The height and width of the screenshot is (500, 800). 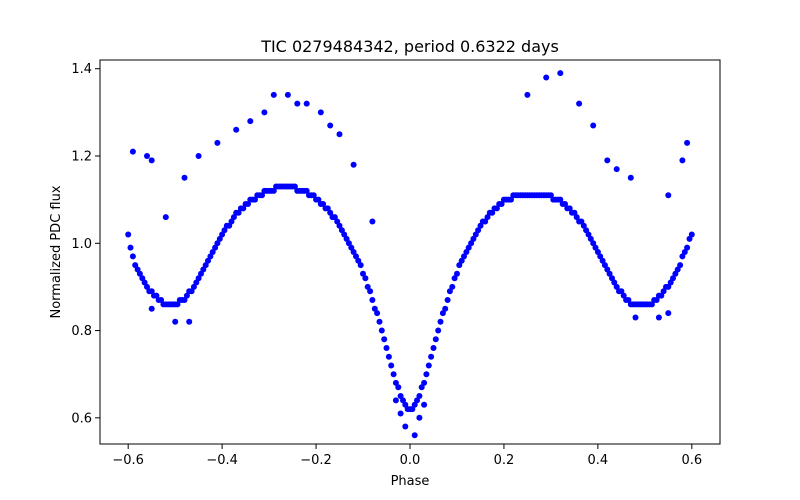 I want to click on x-tick-label: 0.4, so click(x=598, y=460).